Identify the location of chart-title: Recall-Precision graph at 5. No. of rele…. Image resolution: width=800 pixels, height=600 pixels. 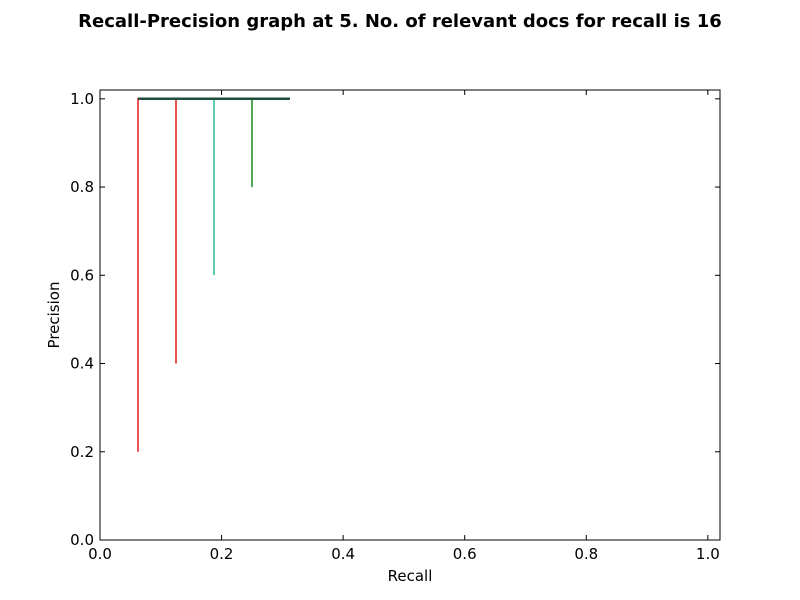
(400, 21).